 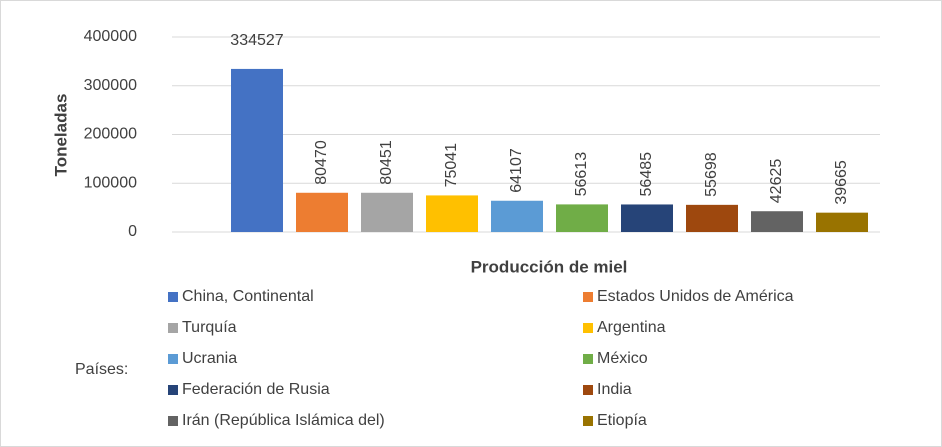 What do you see at coordinates (110, 85) in the screenshot?
I see `y-tick-label: 300000` at bounding box center [110, 85].